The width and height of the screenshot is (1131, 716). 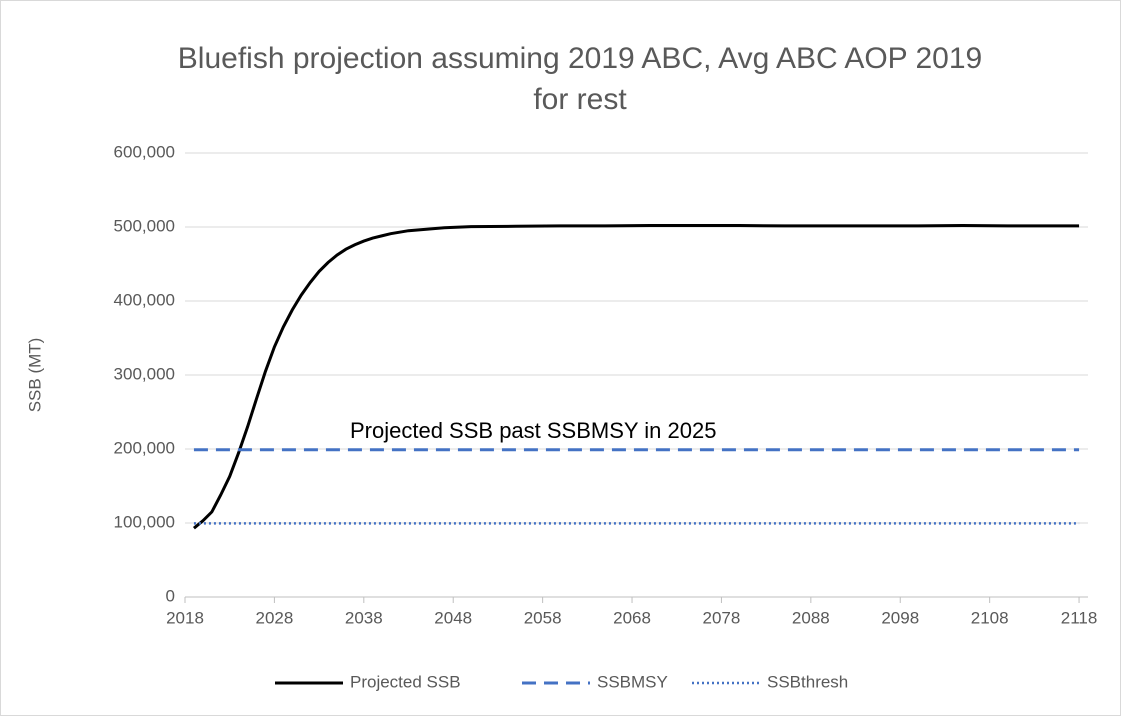 What do you see at coordinates (144, 299) in the screenshot?
I see `y-tick-label: 400,000` at bounding box center [144, 299].